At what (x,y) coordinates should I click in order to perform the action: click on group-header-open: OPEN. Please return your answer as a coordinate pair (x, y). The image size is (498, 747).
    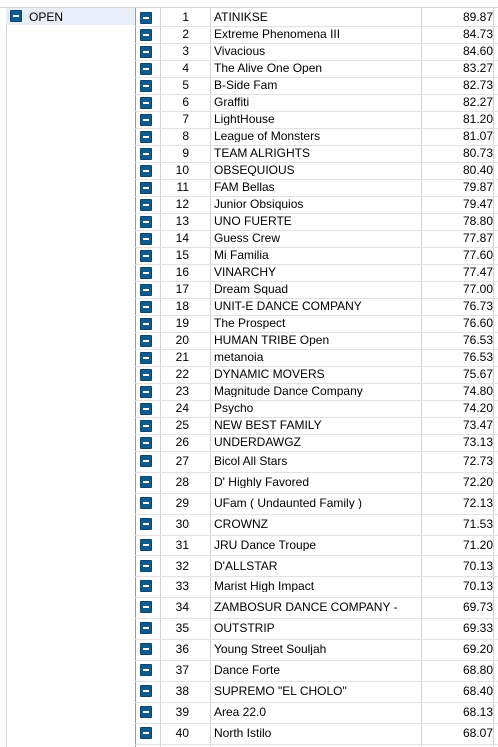
    Looking at the image, I should click on (70, 16).